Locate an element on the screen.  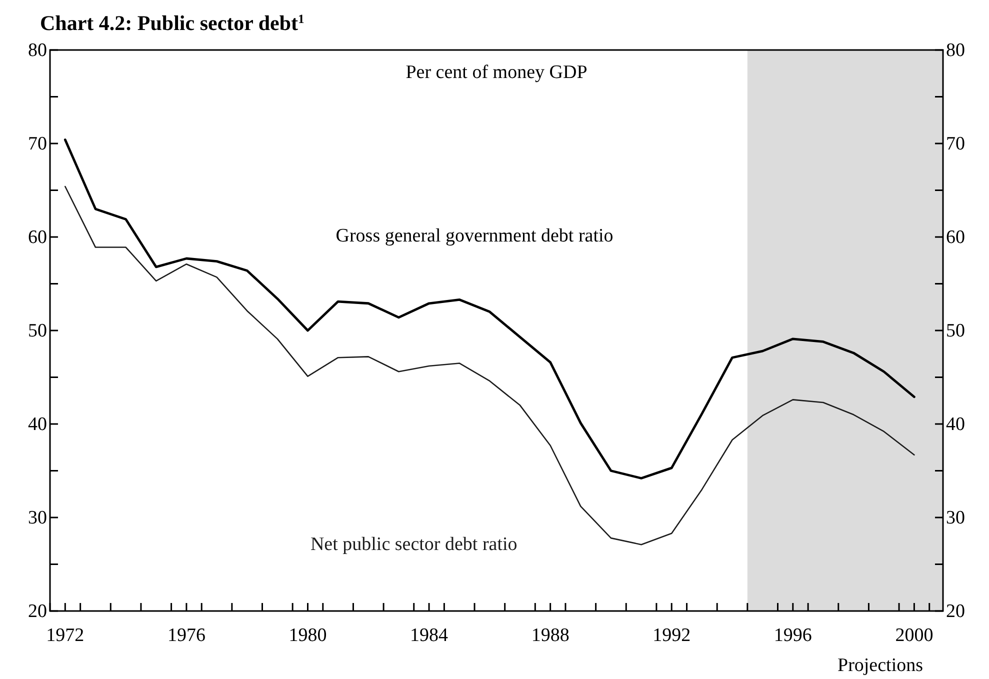
y-tick-label: 80 is located at coordinates (37, 50).